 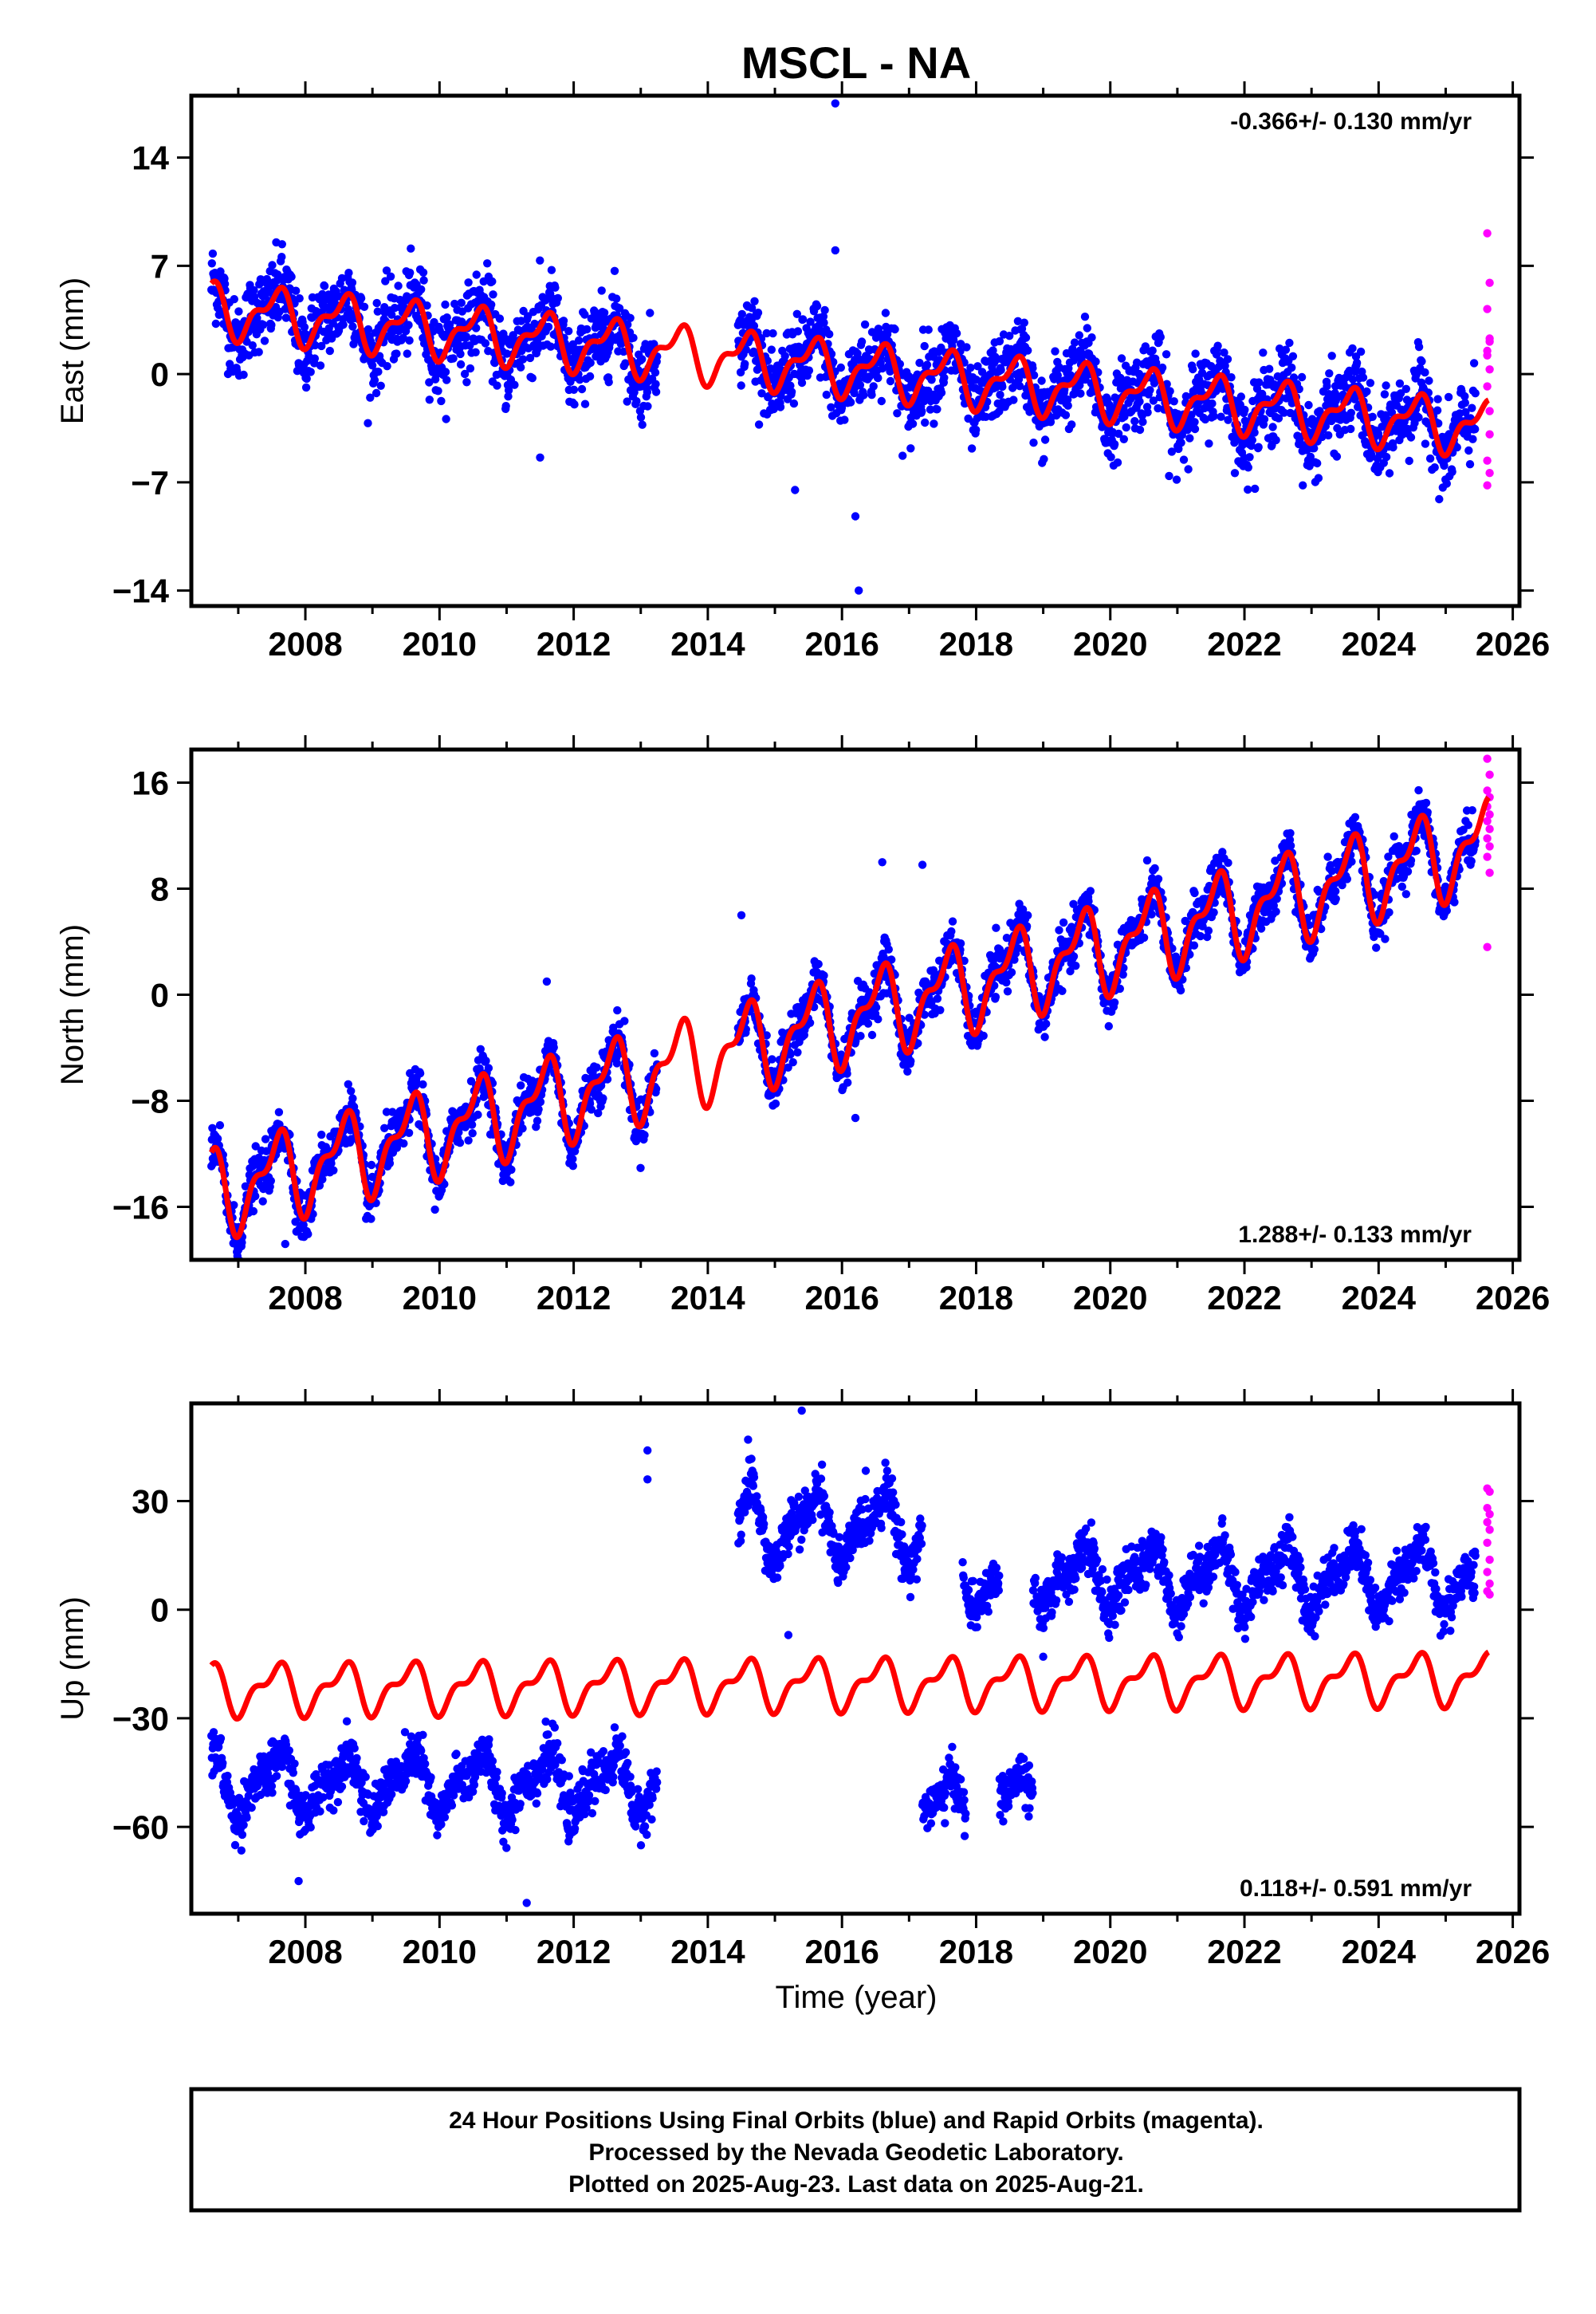 I want to click on east-y-tick-label: −7, so click(x=150, y=483).